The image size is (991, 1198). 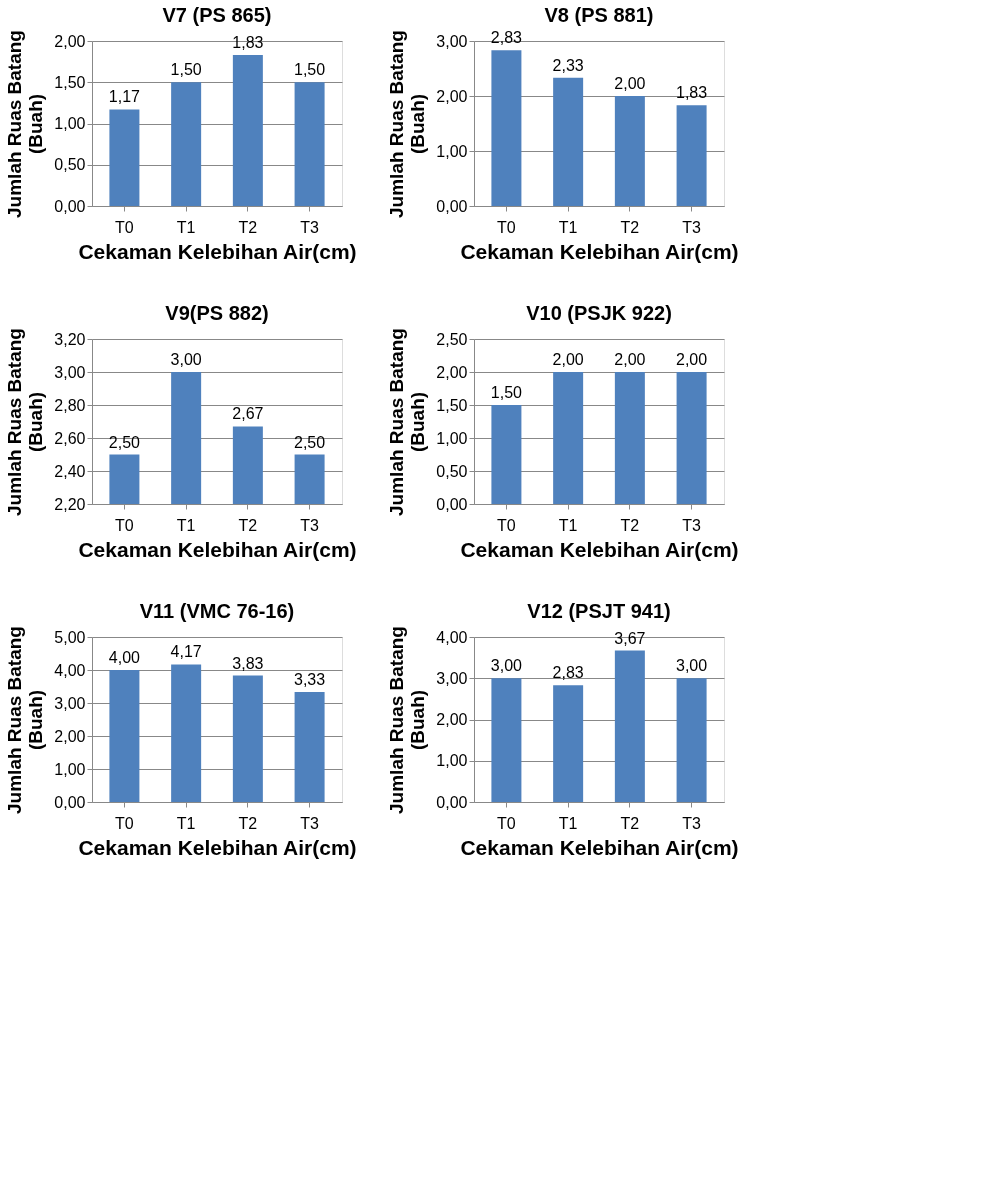 I want to click on y-tick-label: 5,00, so click(x=70, y=637).